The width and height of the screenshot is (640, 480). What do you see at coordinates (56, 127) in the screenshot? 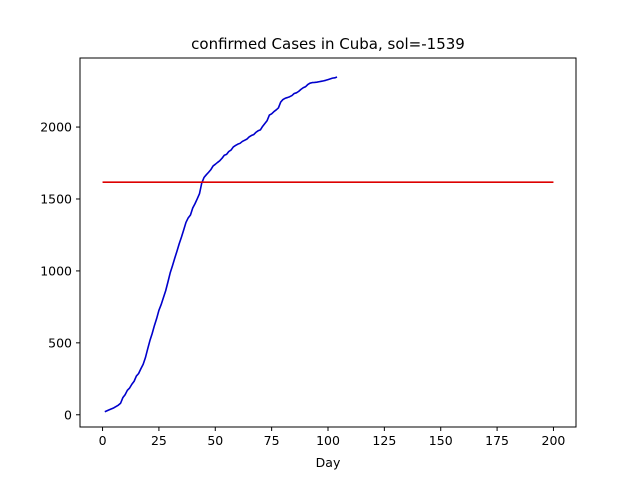
I see `y-tick-label: 2000` at bounding box center [56, 127].